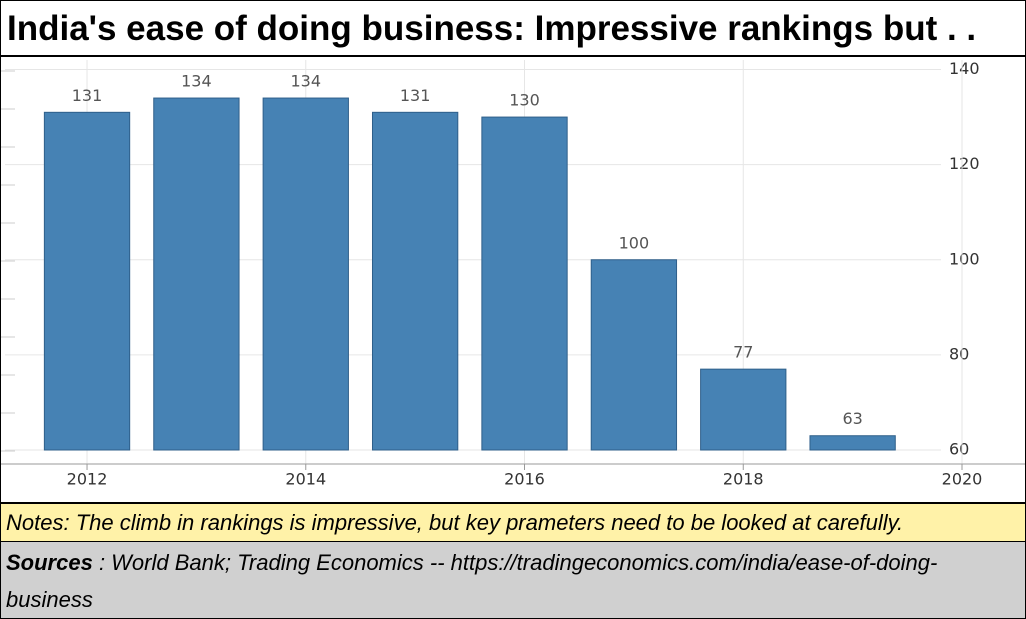  What do you see at coordinates (305, 479) in the screenshot?
I see `x-tick-label: 2014` at bounding box center [305, 479].